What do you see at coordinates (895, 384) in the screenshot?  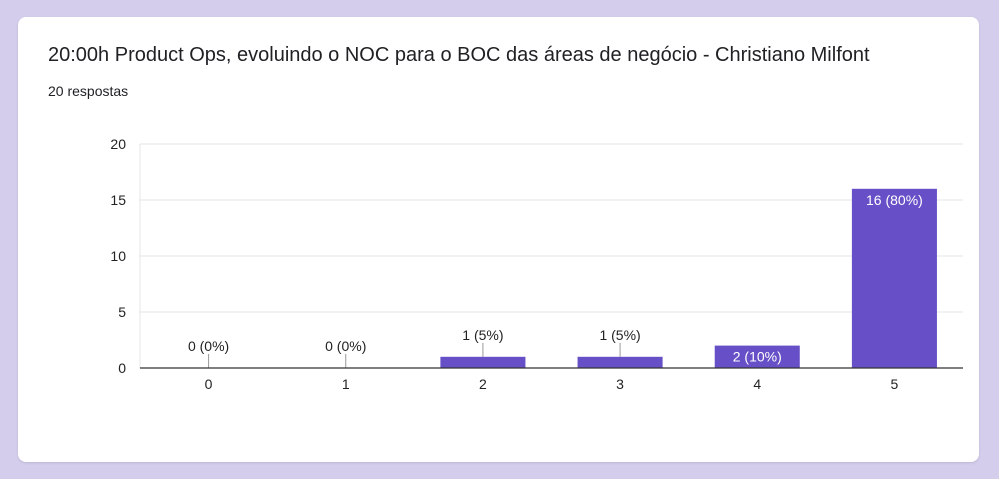 I see `x-tick-label: 5` at bounding box center [895, 384].